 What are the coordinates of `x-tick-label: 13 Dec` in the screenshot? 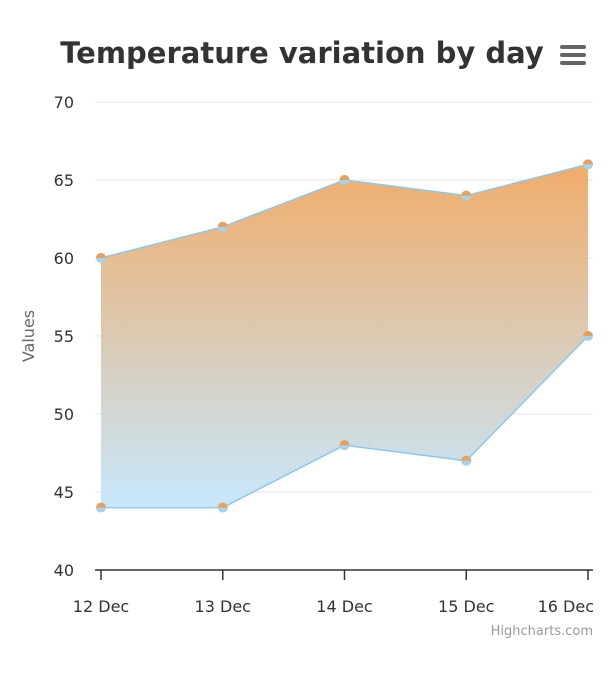 It's located at (223, 606).